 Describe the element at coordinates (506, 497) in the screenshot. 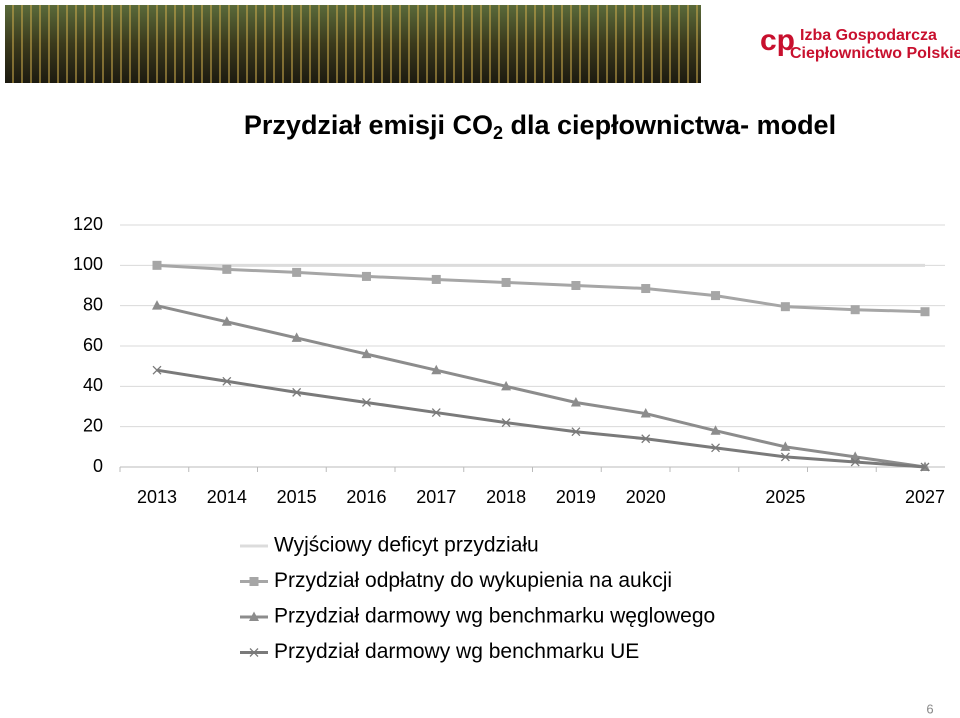

I see `x-tick-label: 2018` at that location.